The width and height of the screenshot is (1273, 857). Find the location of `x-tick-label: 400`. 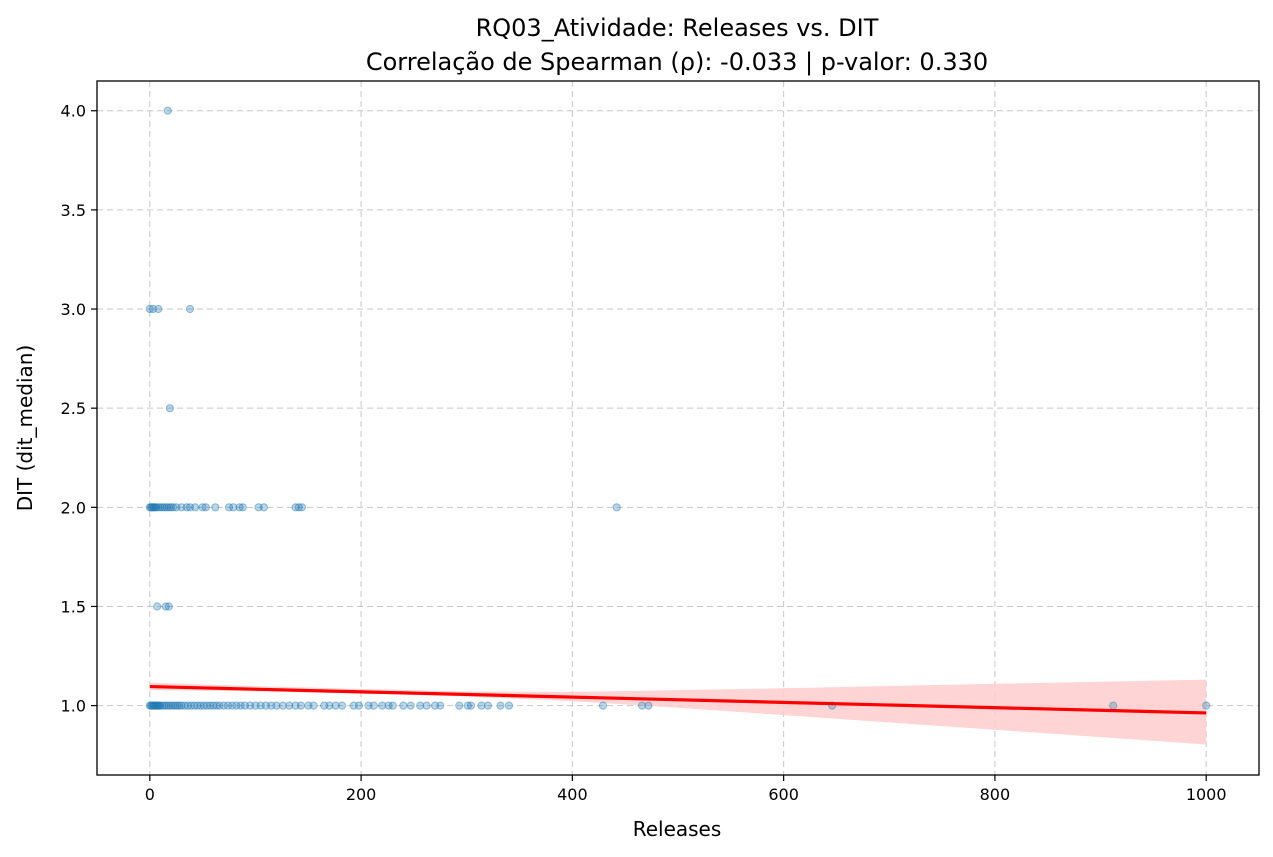

x-tick-label: 400 is located at coordinates (572, 794).